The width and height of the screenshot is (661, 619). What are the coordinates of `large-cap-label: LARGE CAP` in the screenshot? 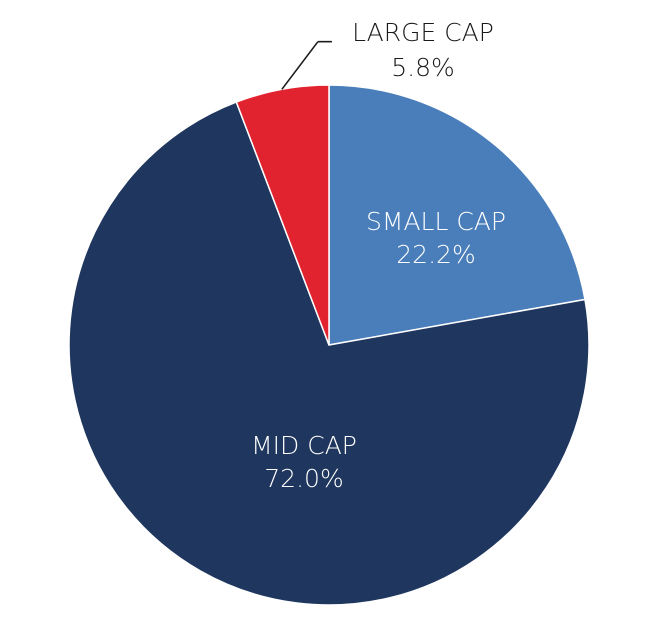 It's located at (423, 32).